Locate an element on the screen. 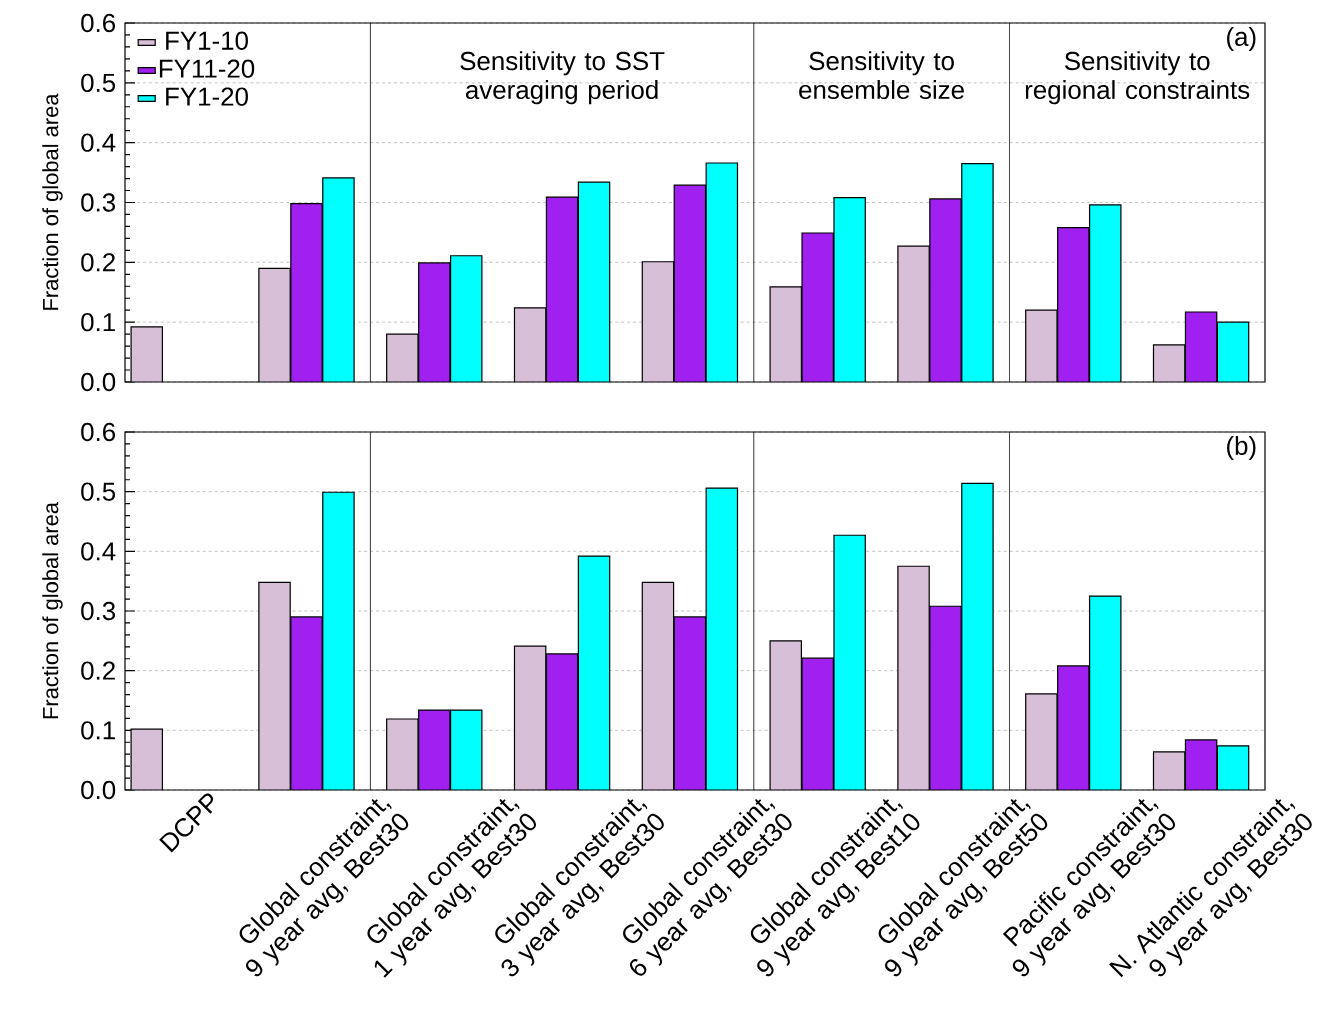 The image size is (1339, 1030). legend-label: FY11-20 is located at coordinates (207, 68).